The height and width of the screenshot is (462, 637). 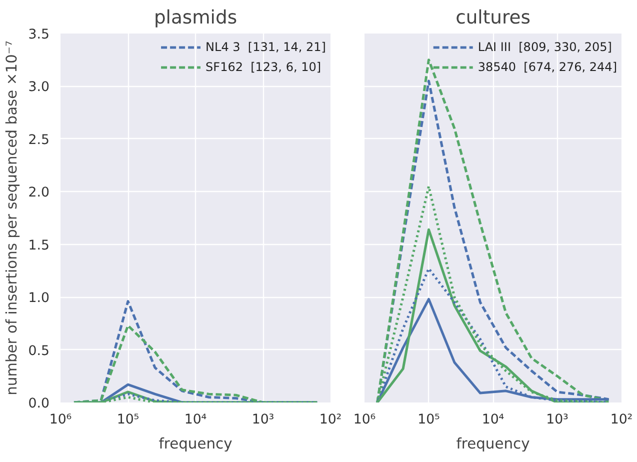 I want to click on y-tick-label: 3.5, so click(x=39, y=35).